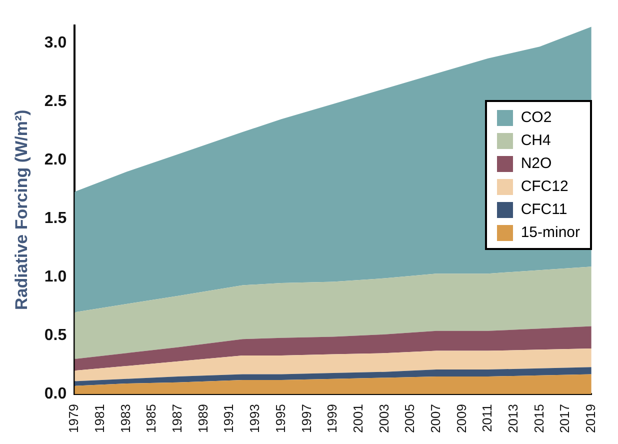 This screenshot has height=444, width=618. Describe the element at coordinates (435, 418) in the screenshot. I see `x-tick-label: 2007` at that location.